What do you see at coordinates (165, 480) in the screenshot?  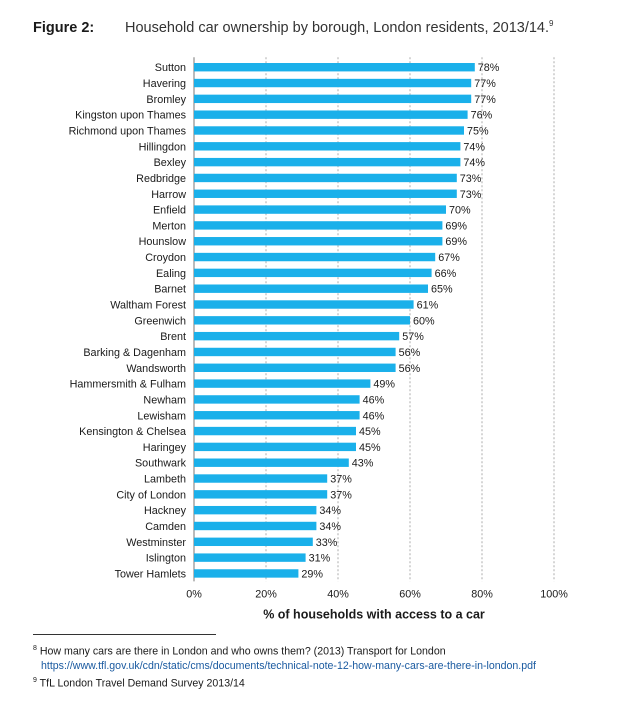 I see `category-label: Lambeth` at bounding box center [165, 480].